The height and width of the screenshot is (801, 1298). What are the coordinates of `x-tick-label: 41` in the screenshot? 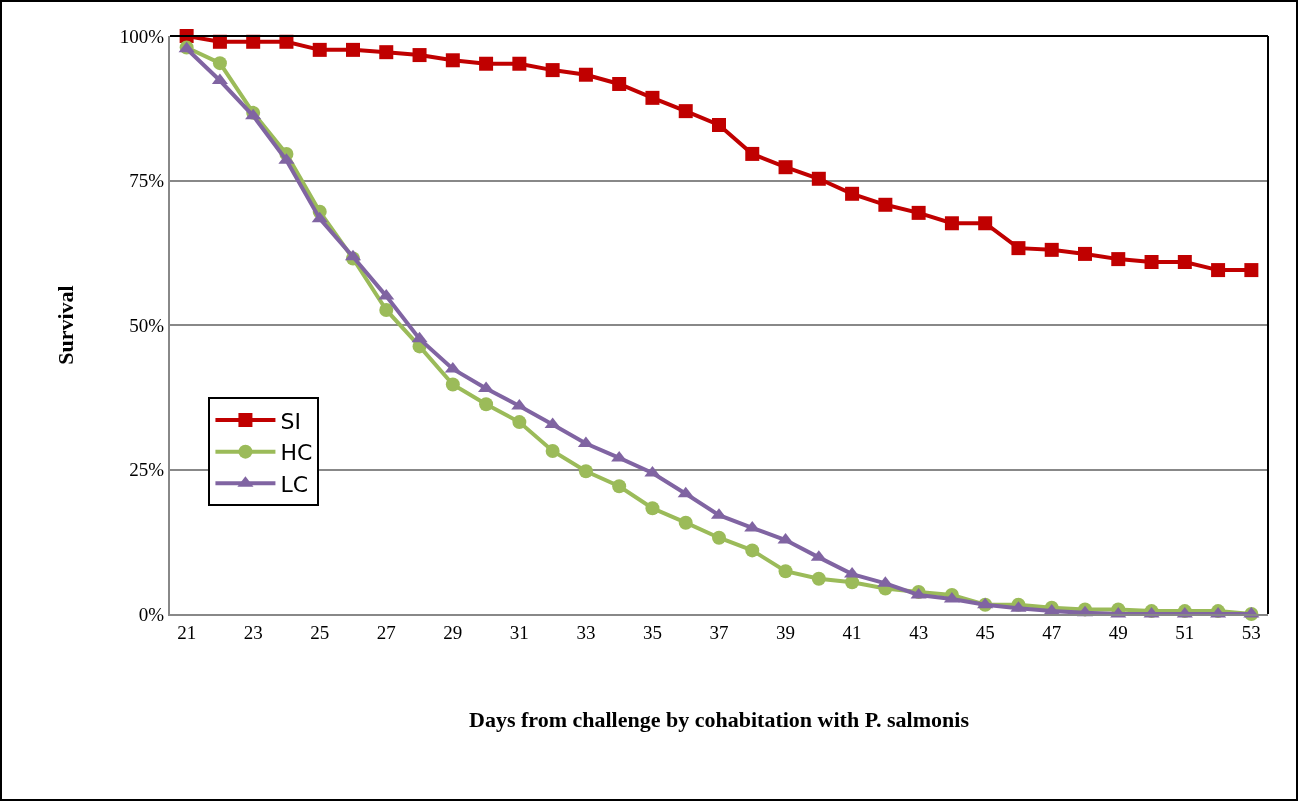 It's located at (852, 632).